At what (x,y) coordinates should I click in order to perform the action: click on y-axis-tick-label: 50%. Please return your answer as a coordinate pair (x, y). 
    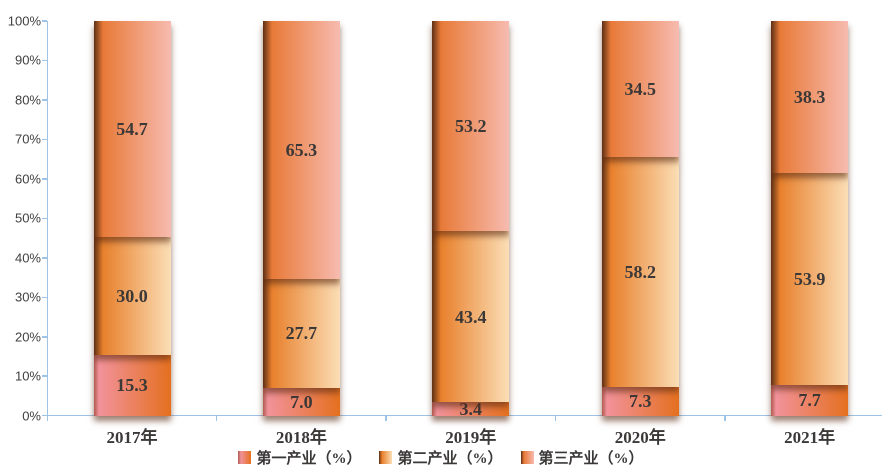
    Looking at the image, I should click on (27, 218).